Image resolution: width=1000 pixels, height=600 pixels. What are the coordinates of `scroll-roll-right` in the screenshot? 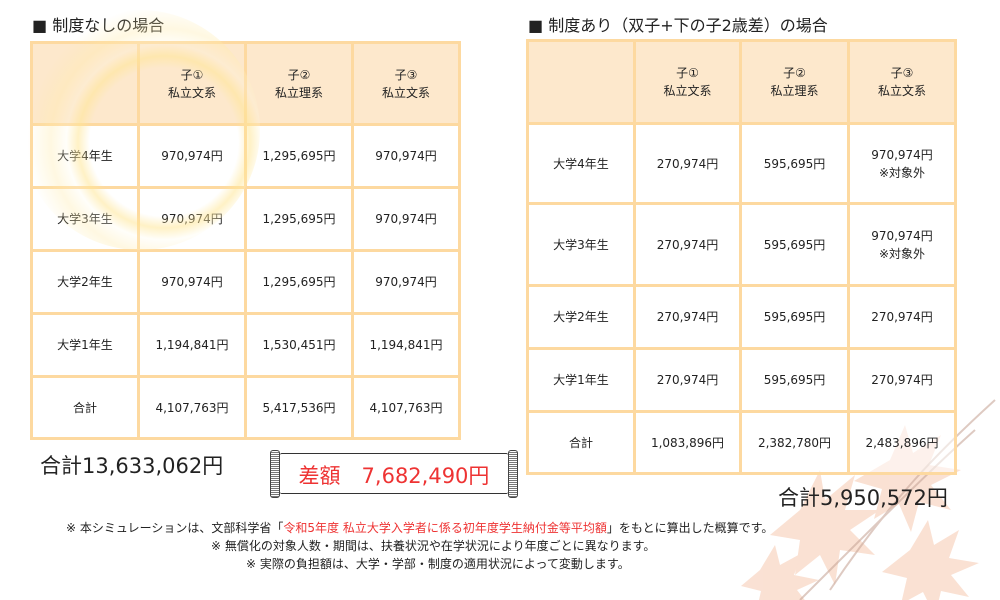 It's located at (513, 474).